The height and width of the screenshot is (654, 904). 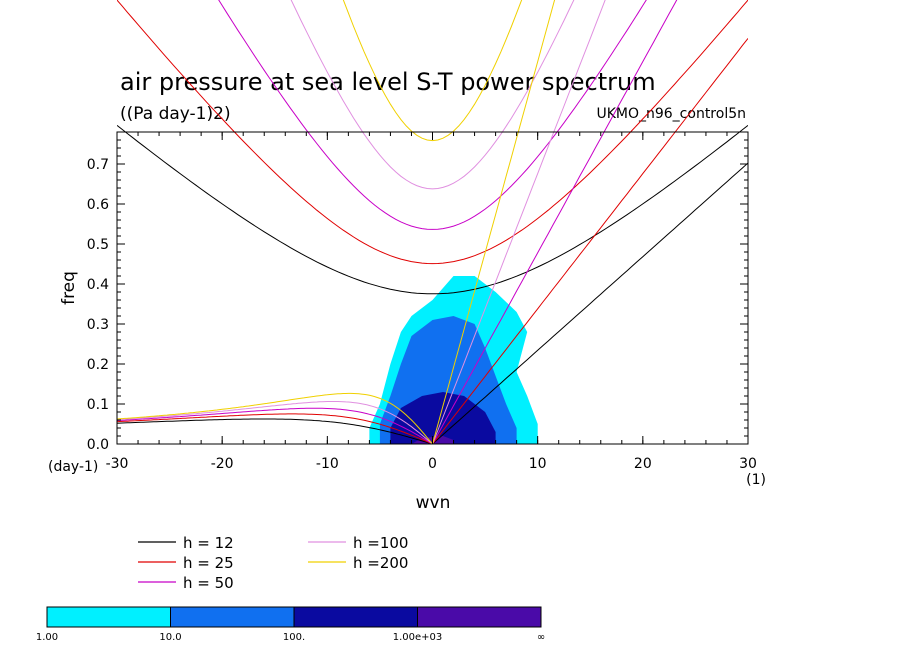 I want to click on x-tick-label-6: 30, so click(x=748, y=464).